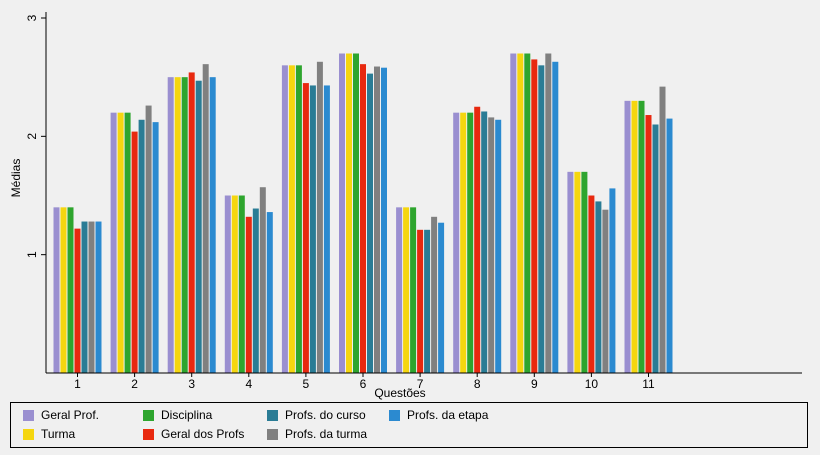 The image size is (820, 455). I want to click on x-tick-label: 8, so click(477, 384).